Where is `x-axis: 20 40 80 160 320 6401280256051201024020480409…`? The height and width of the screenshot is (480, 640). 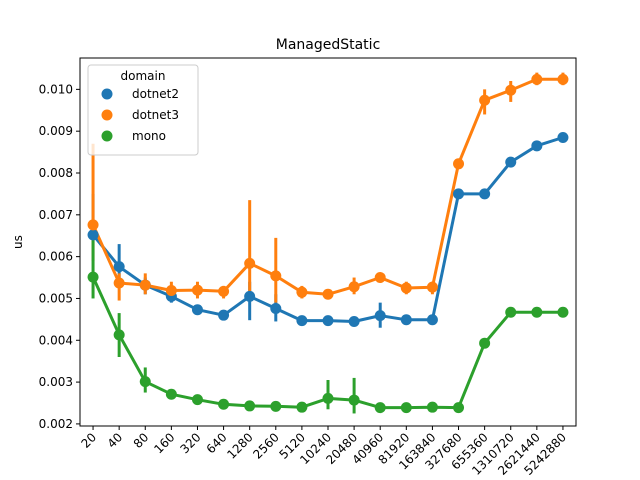 x-axis: 20 40 80 160 320 6401280256051201024020480409… is located at coordinates (323, 452).